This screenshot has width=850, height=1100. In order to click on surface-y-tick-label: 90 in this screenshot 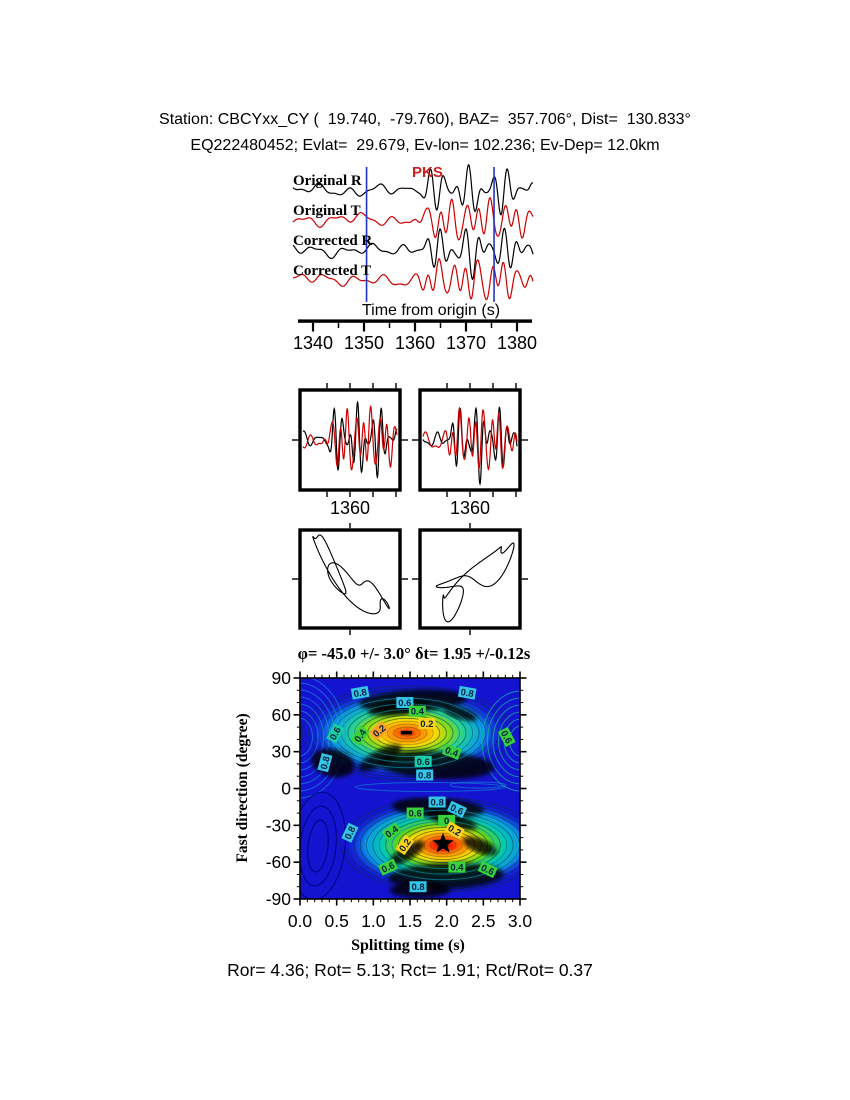, I will do `click(282, 678)`.